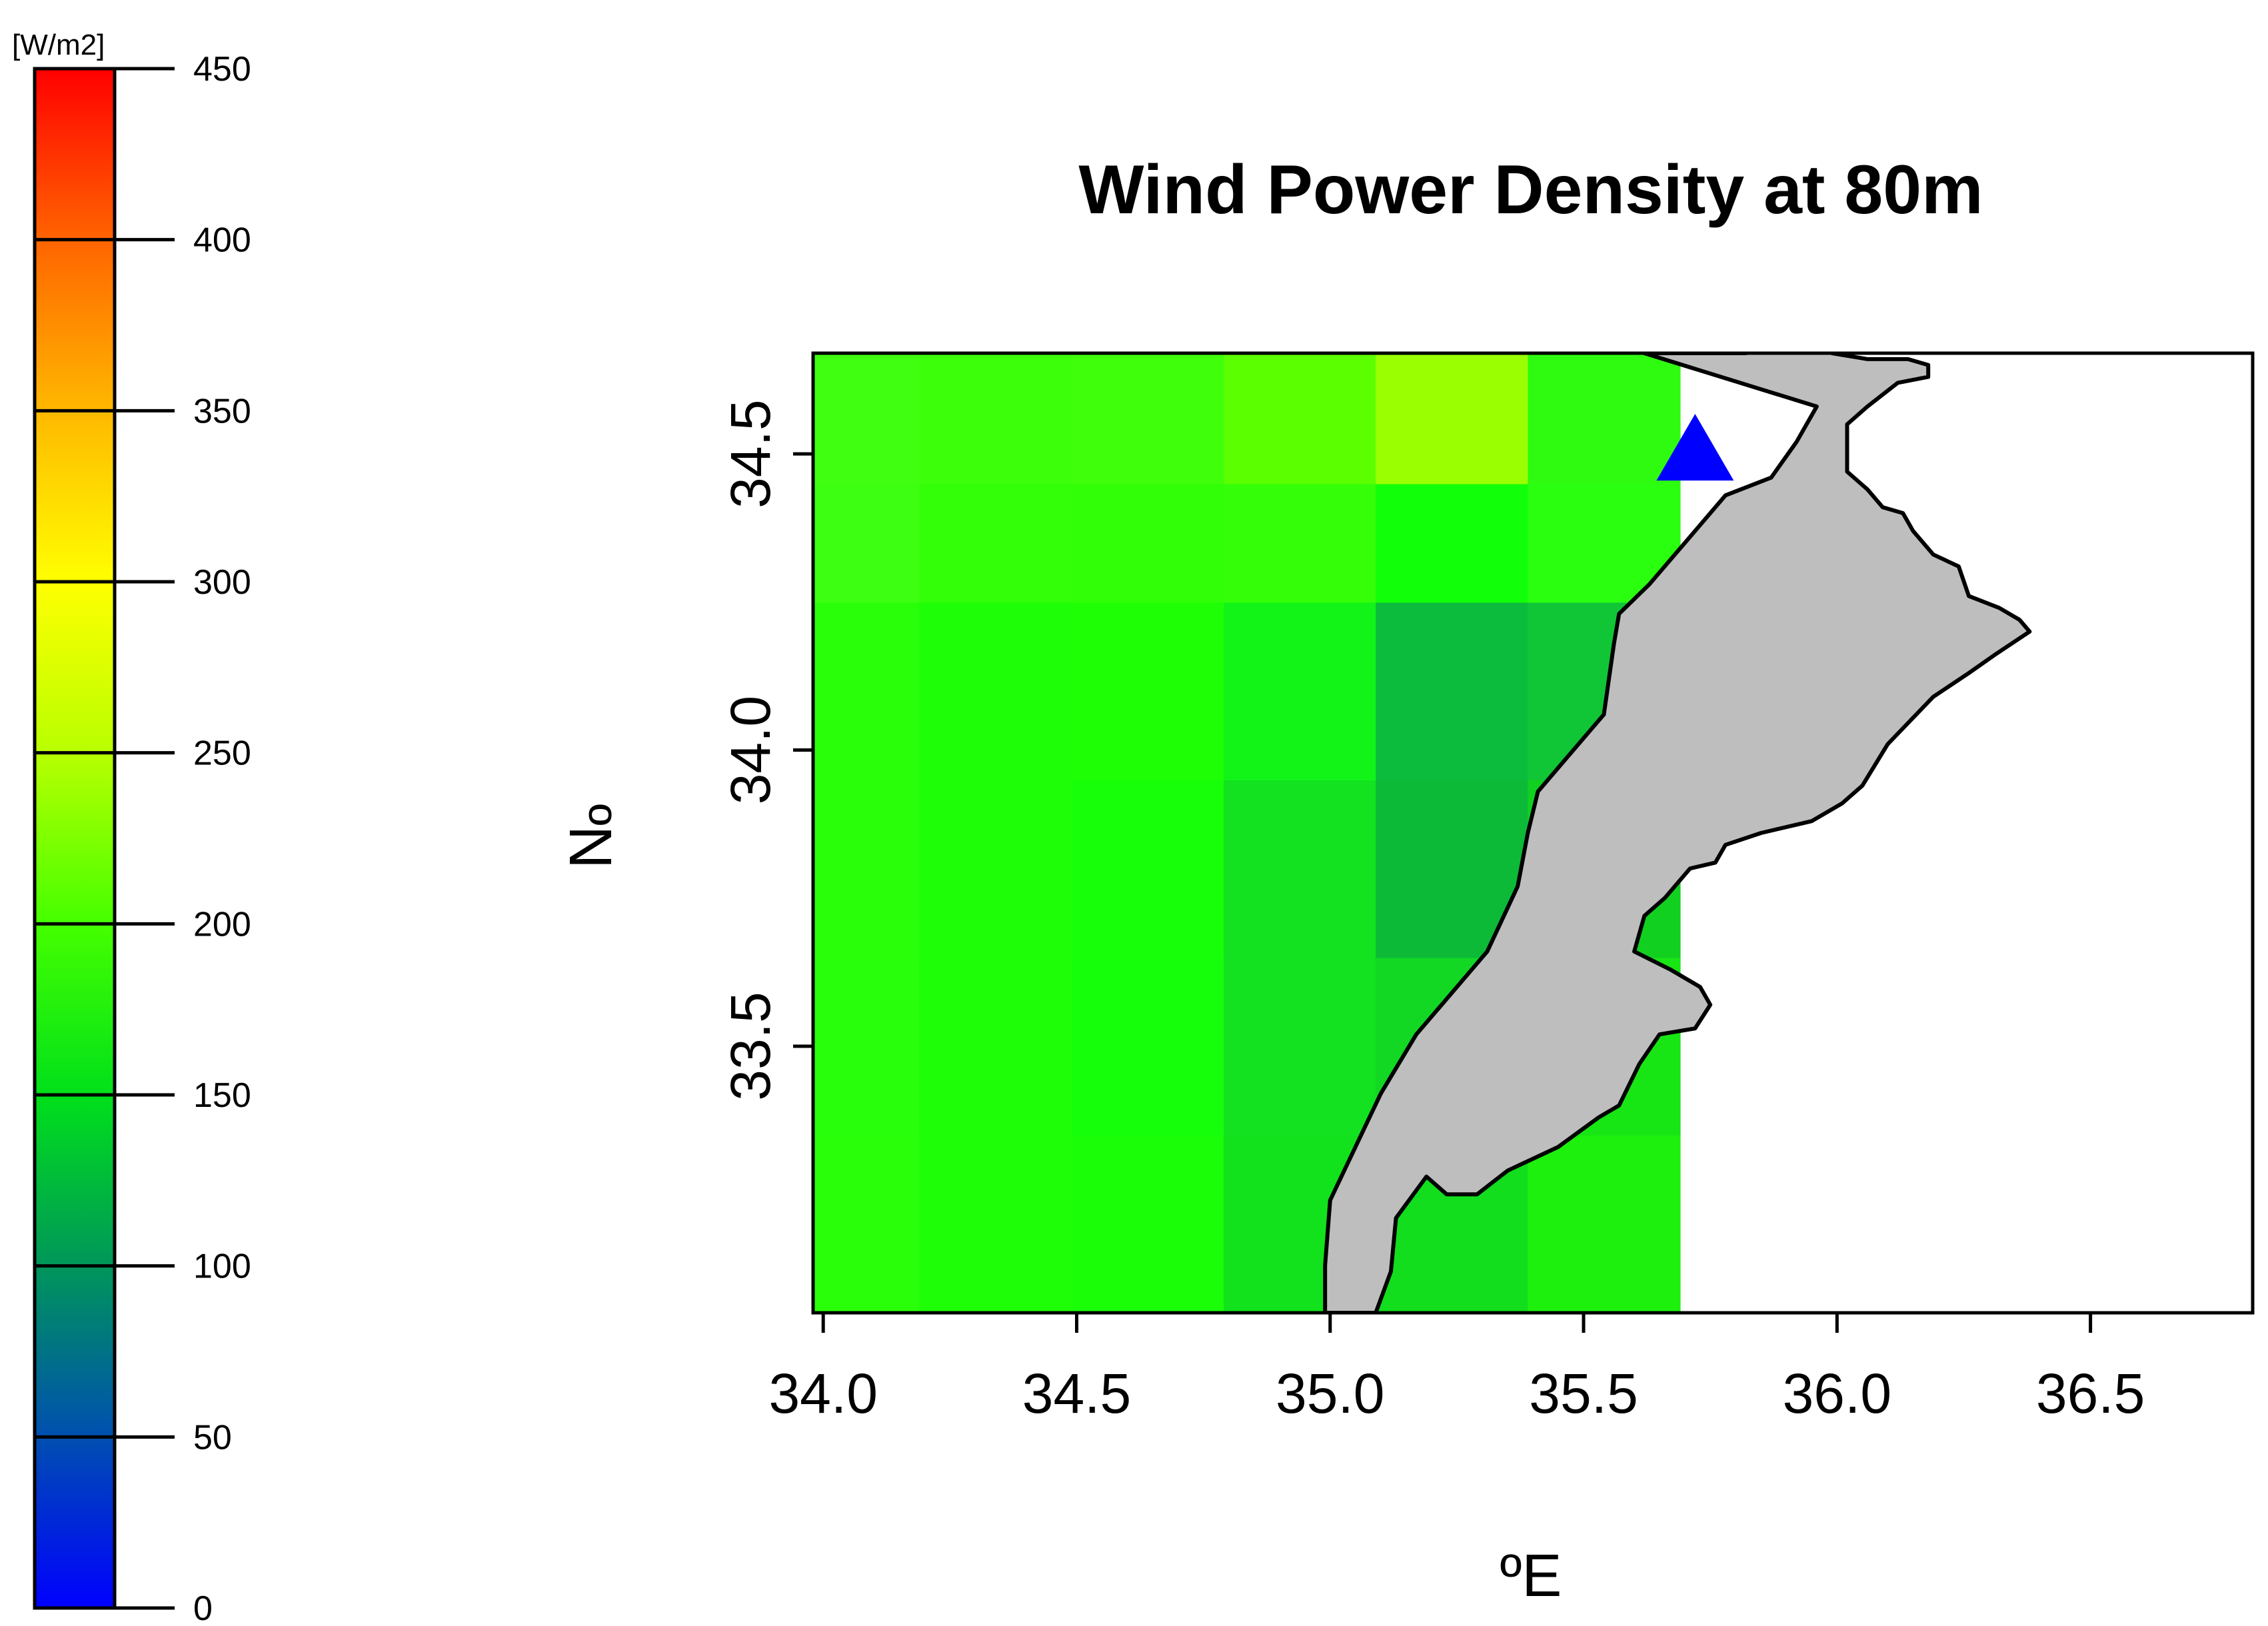 The image size is (2268, 1626). What do you see at coordinates (1695, 447) in the screenshot?
I see `site-marker-triangle` at bounding box center [1695, 447].